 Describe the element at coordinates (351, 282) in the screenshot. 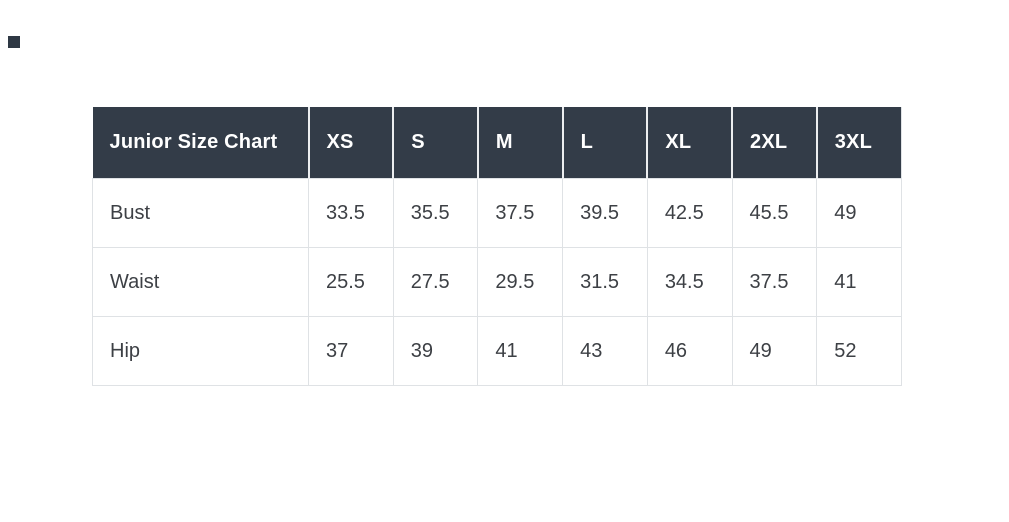

I see `size-value-cell: 25.5` at that location.